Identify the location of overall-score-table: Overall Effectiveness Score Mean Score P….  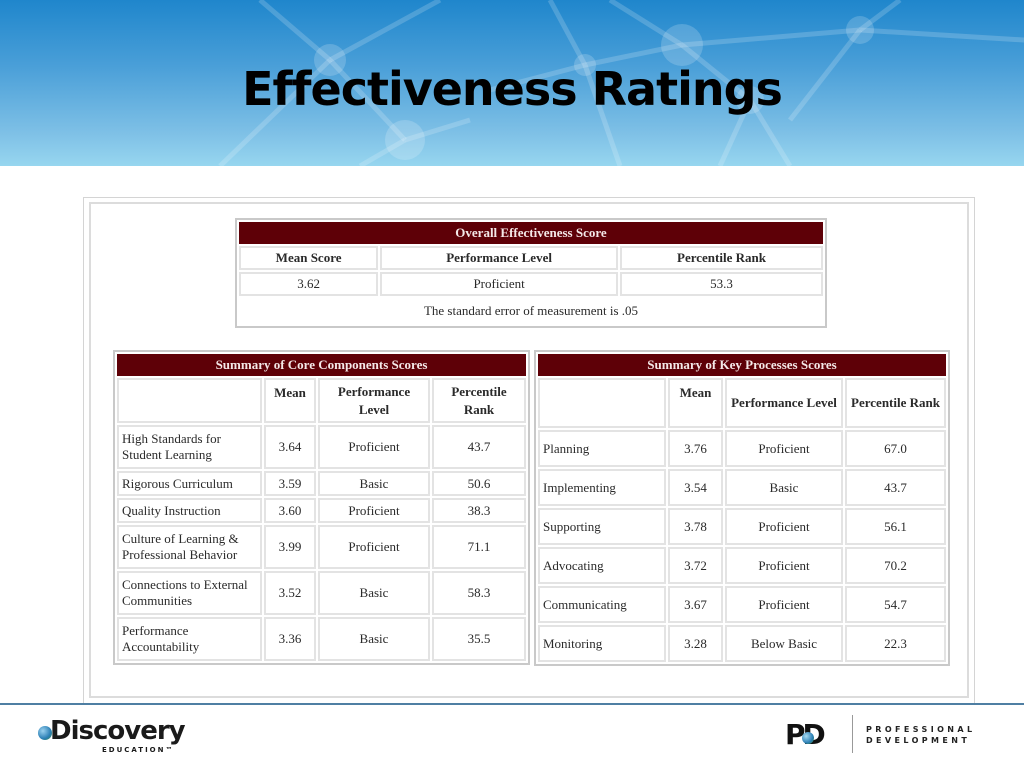
(531, 273).